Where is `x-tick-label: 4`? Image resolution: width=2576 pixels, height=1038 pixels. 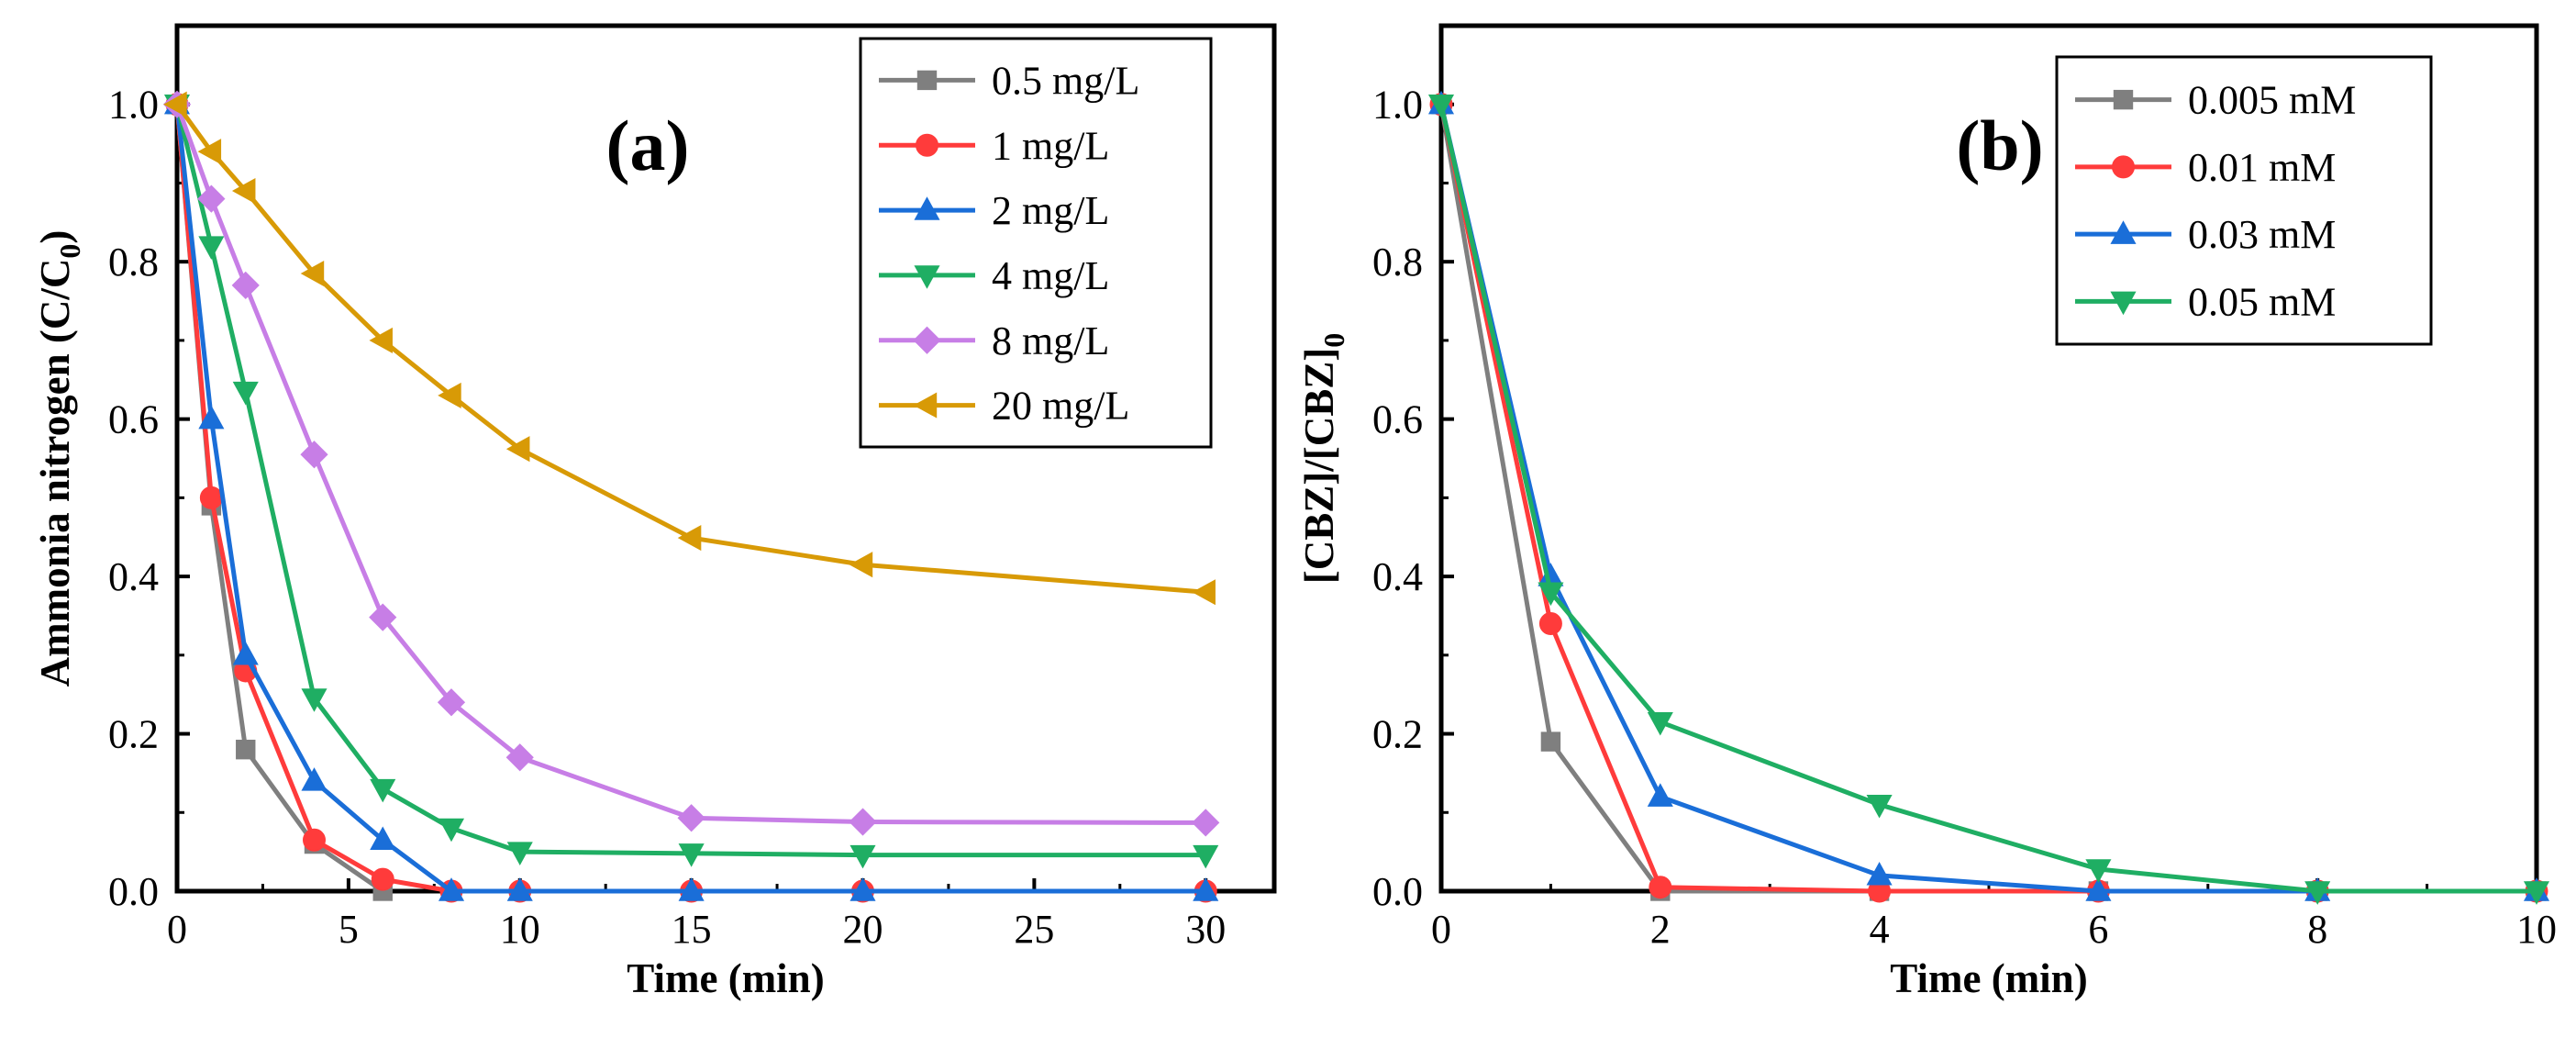 x-tick-label: 4 is located at coordinates (1880, 929).